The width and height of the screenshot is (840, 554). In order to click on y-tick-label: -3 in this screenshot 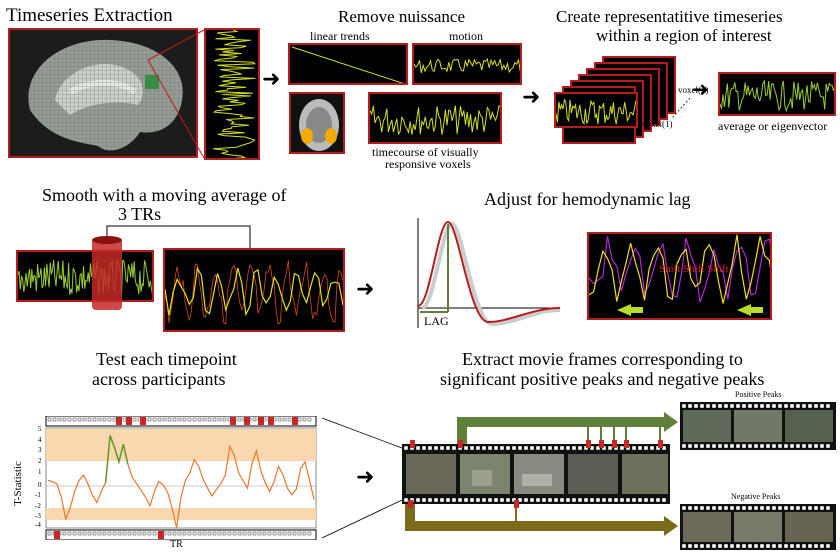, I will do `click(38, 516)`.